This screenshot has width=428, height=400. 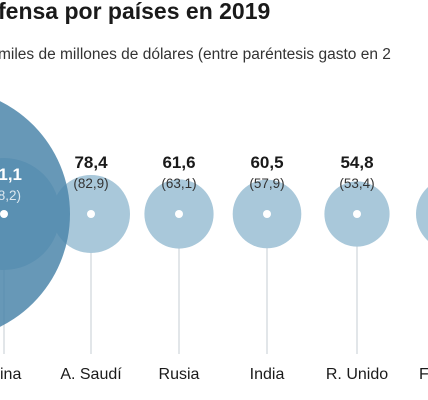 What do you see at coordinates (35, 214) in the screenshot?
I see `large-bubble` at bounding box center [35, 214].